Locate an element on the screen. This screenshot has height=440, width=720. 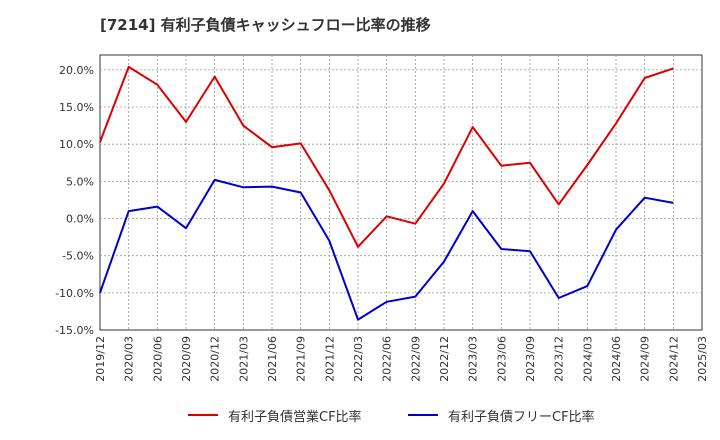
x-tick-label: 2020/03 is located at coordinates (129, 359).